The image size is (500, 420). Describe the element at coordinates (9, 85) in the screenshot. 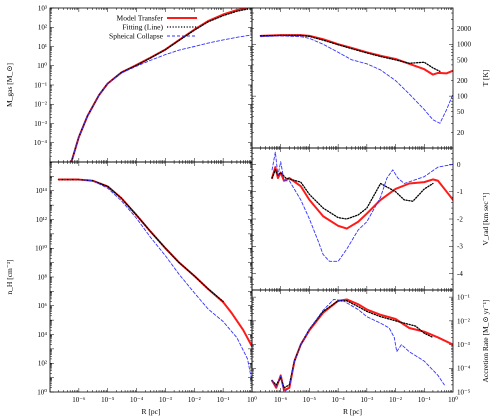

I see `y-axis-label: M_gas [M_⊙]` at that location.